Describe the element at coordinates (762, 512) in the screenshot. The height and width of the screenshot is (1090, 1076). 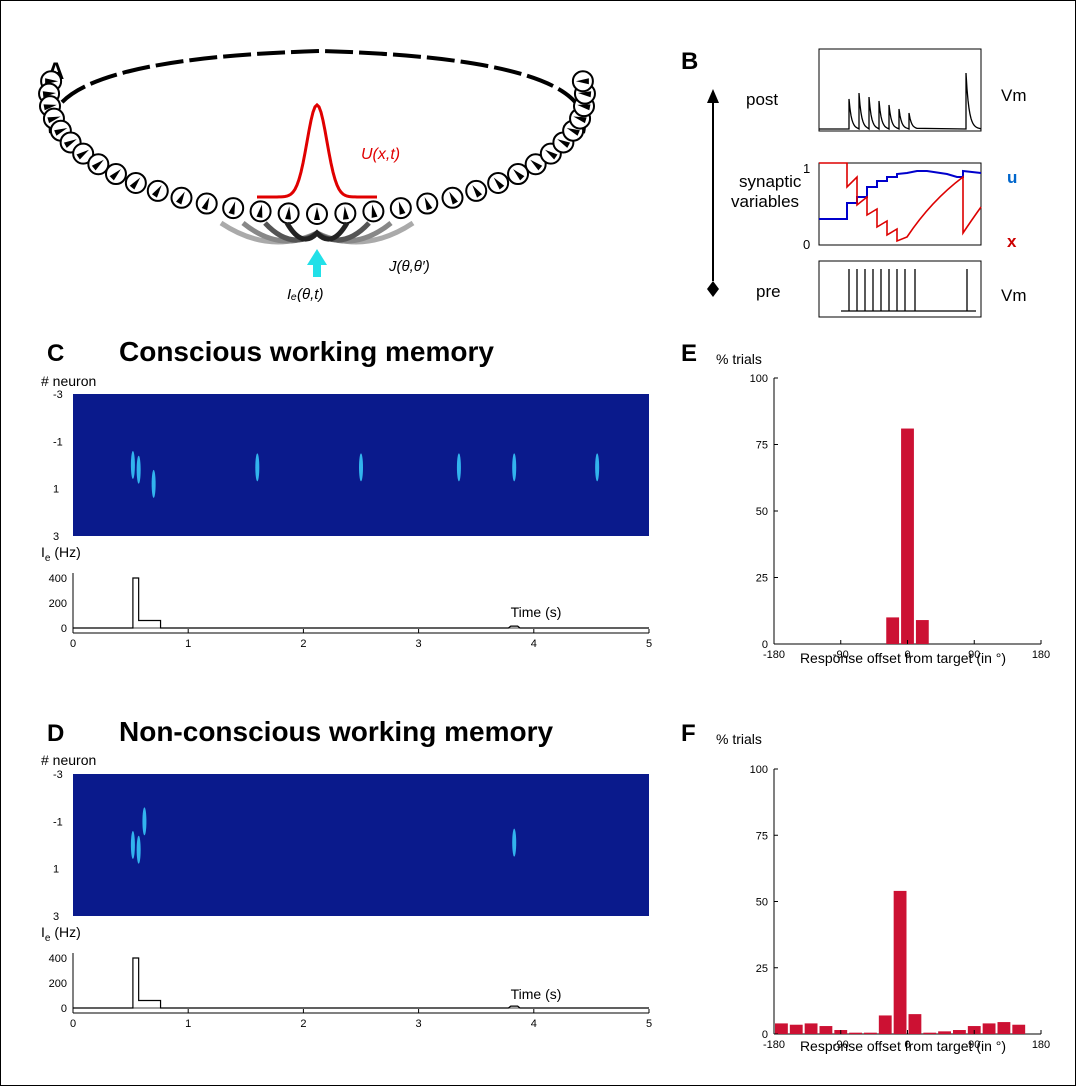
I see `y-tick-label: 50` at that location.